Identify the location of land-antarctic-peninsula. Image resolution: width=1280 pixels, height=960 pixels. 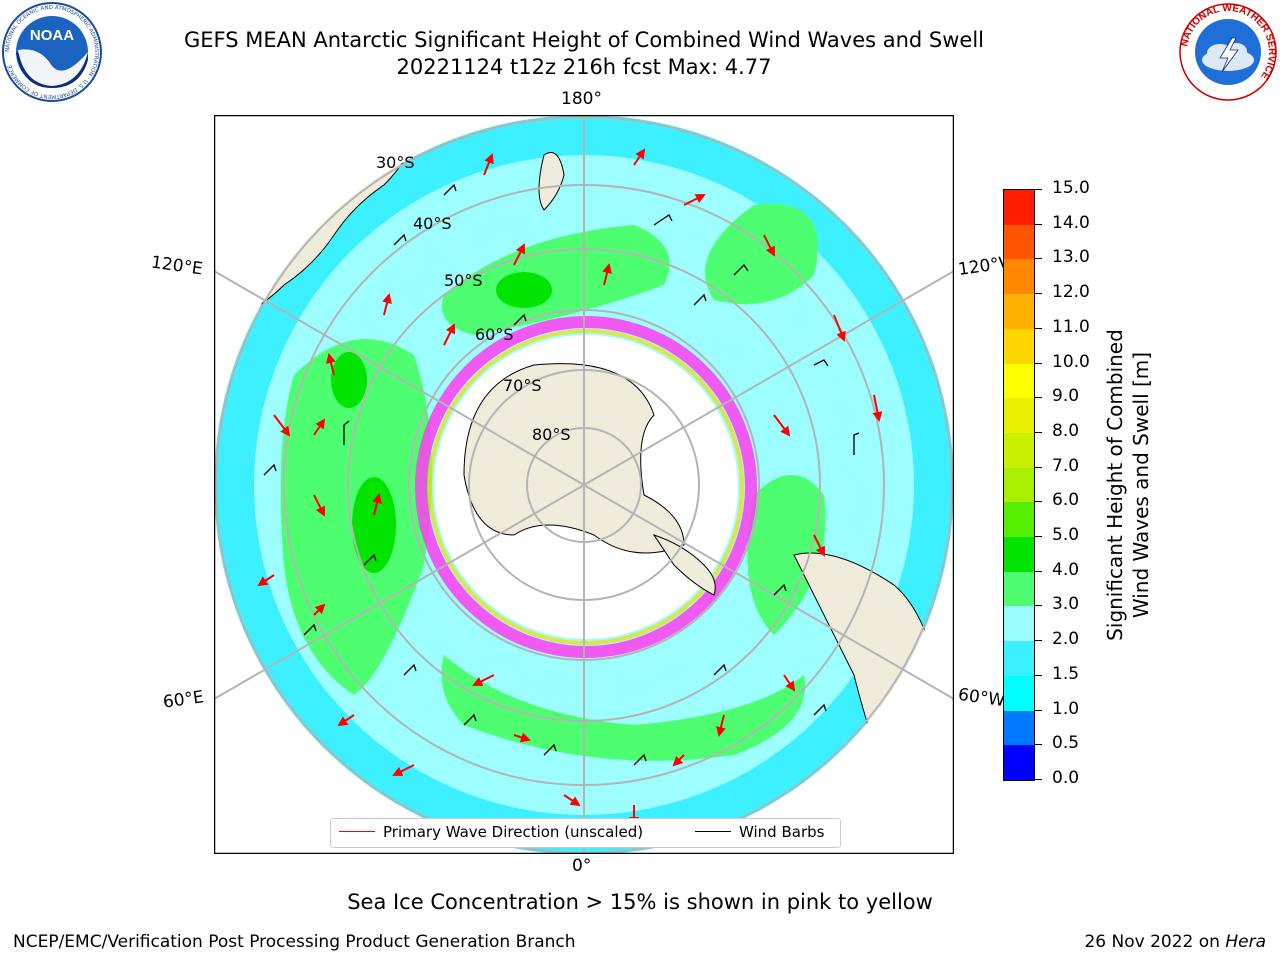
(684, 565).